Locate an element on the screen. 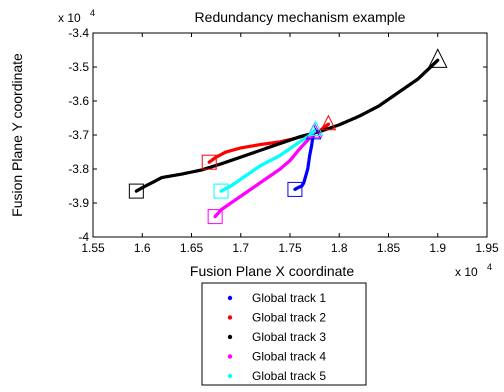 This screenshot has height=392, width=504. x-tick-label-8: 1.95 is located at coordinates (487, 248).